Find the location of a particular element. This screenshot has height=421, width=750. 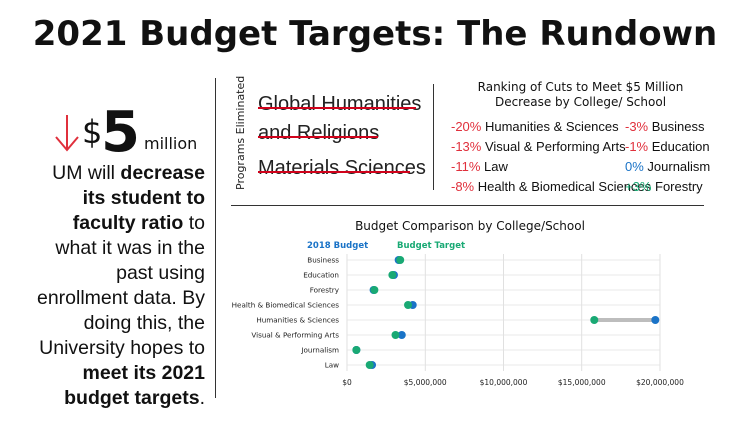

ranking-name: Business is located at coordinates (676, 126).